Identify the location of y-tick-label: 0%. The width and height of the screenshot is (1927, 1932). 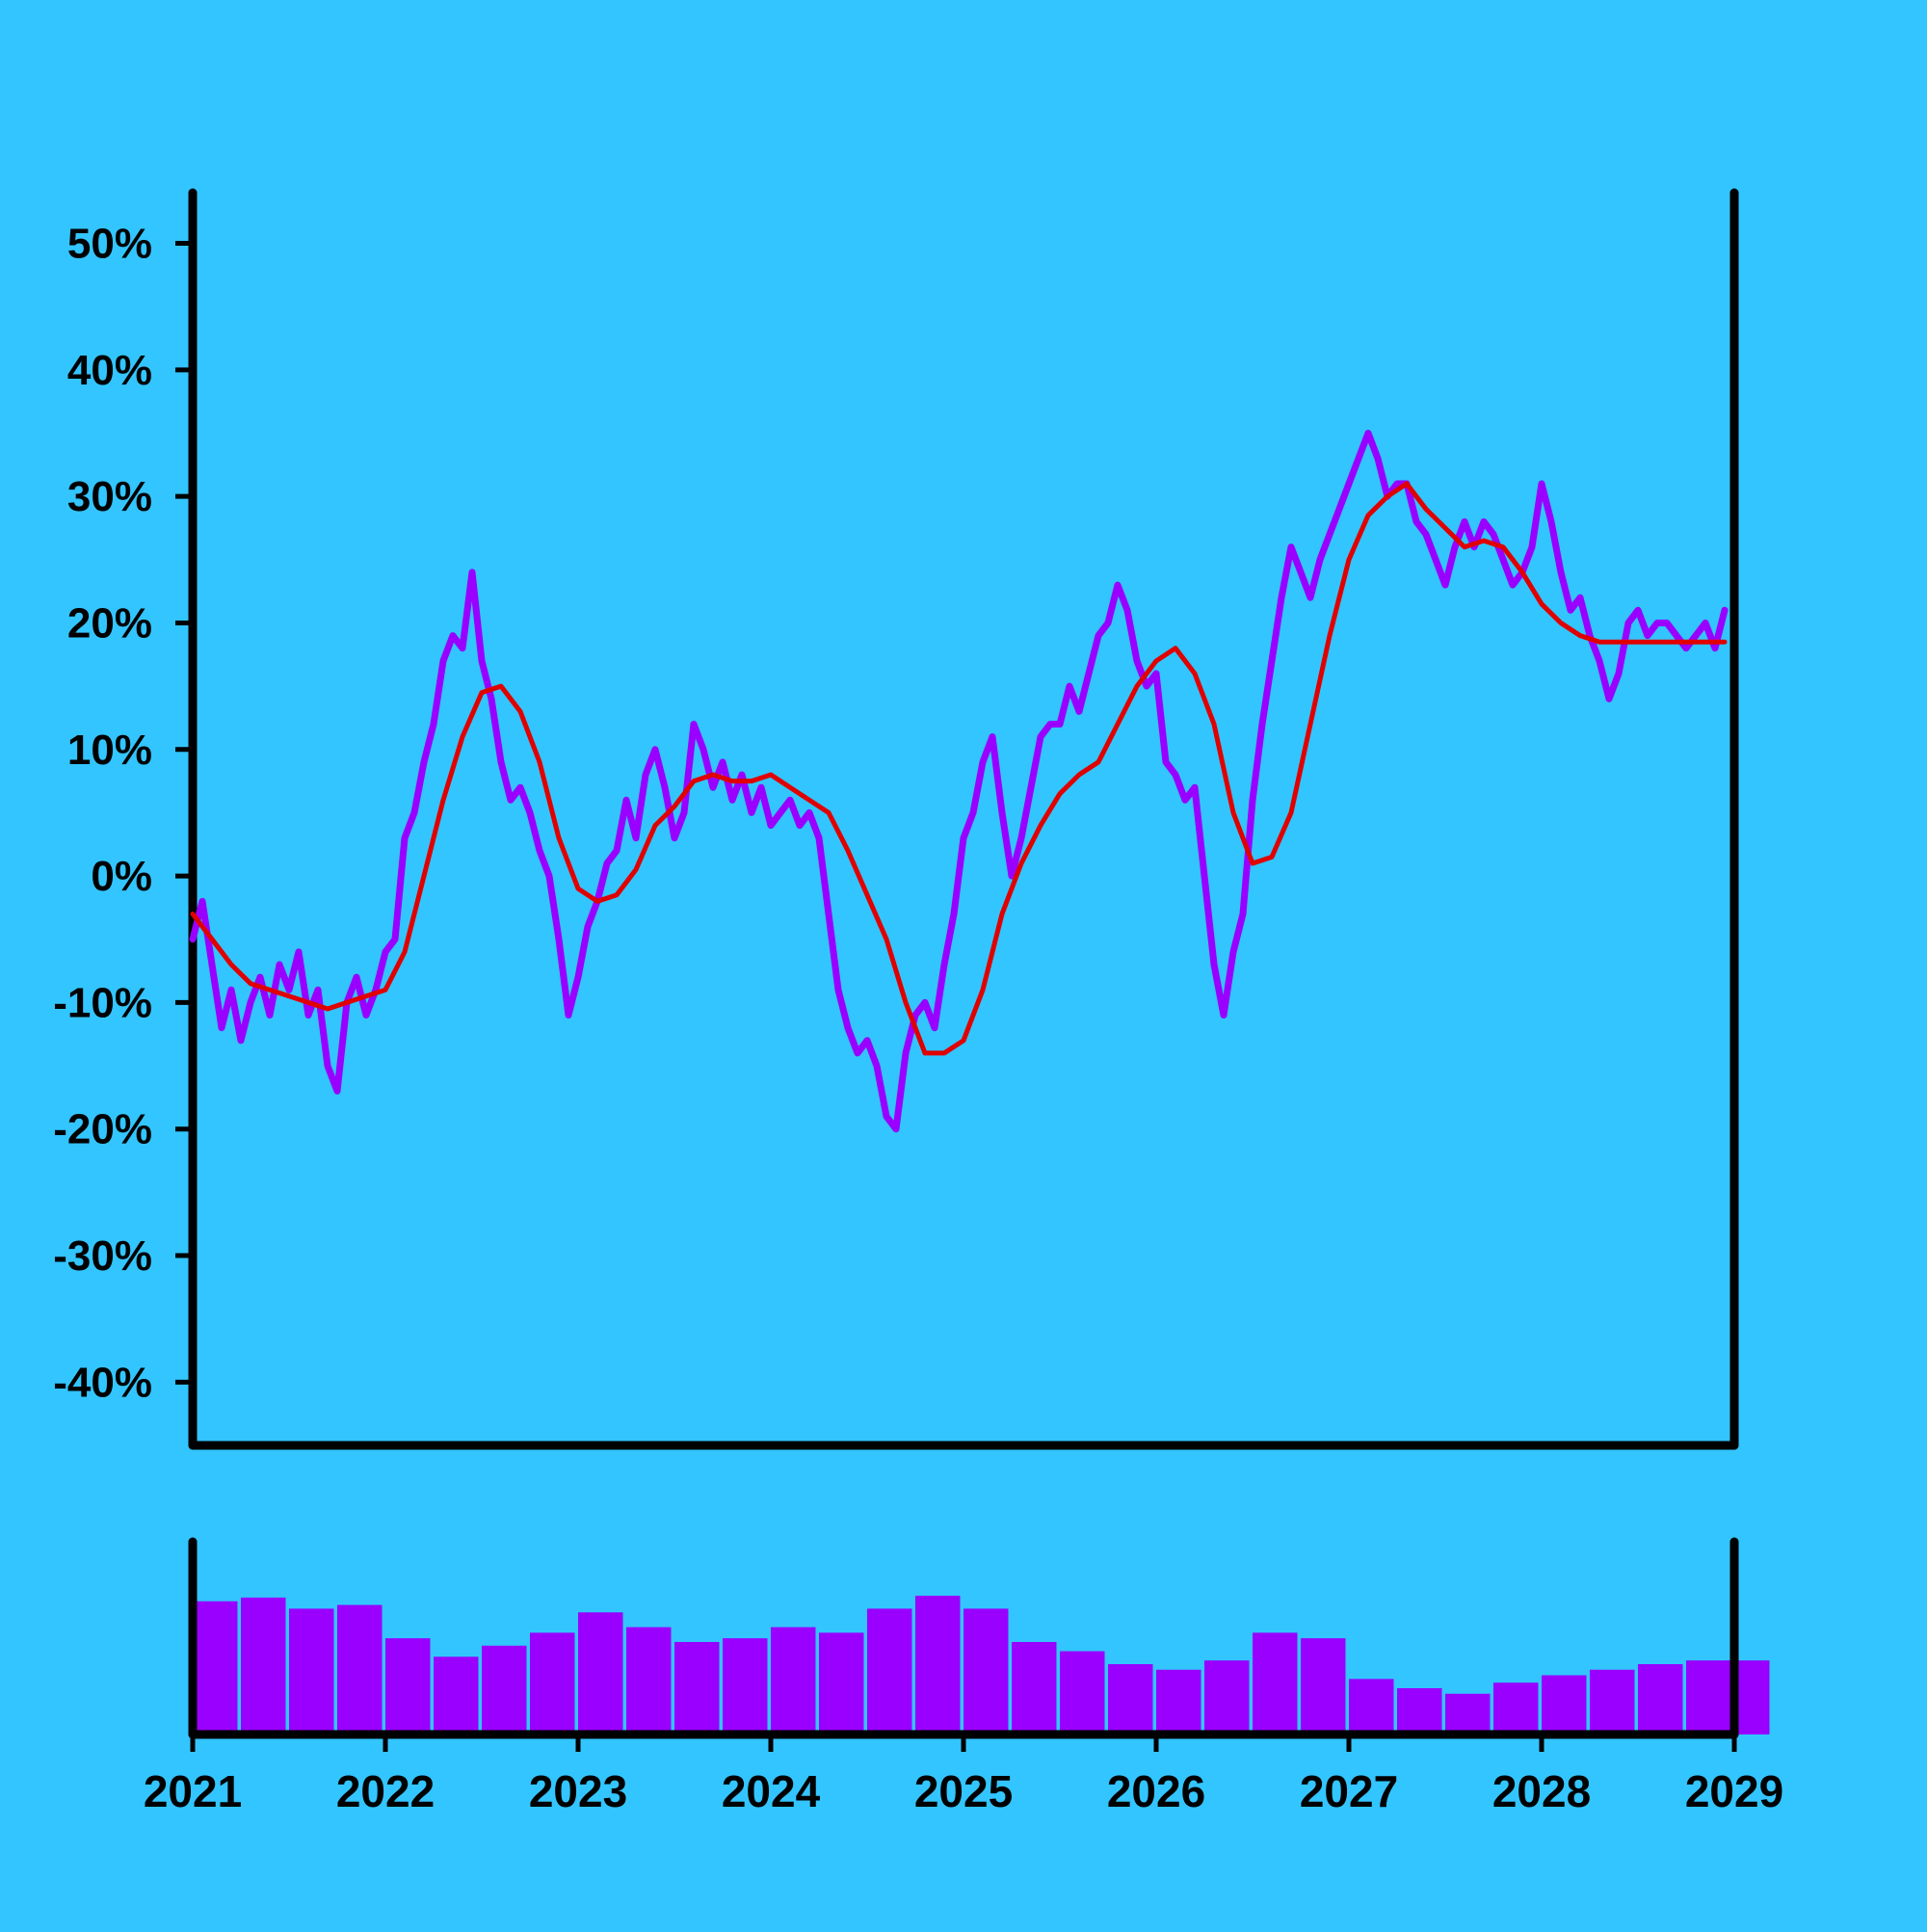
(121, 876).